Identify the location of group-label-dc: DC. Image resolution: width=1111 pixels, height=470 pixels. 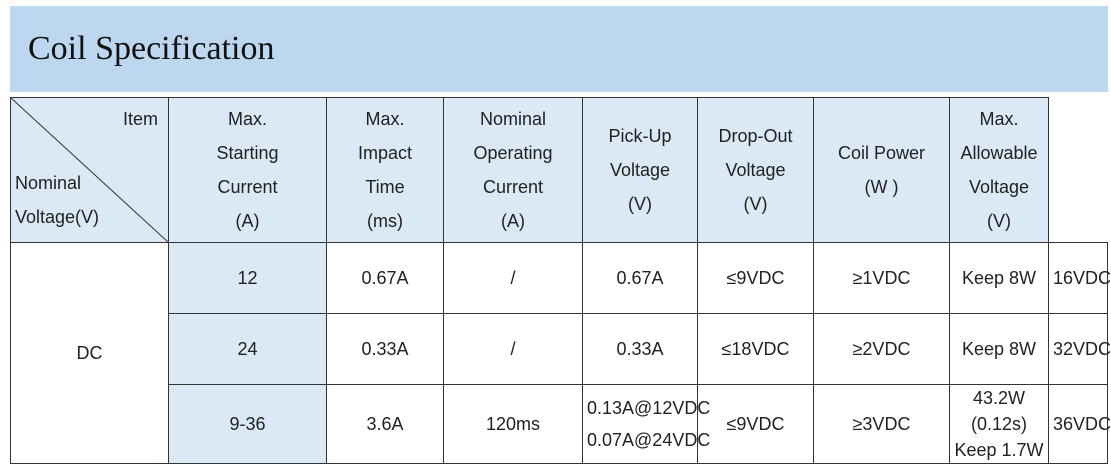
(89, 353).